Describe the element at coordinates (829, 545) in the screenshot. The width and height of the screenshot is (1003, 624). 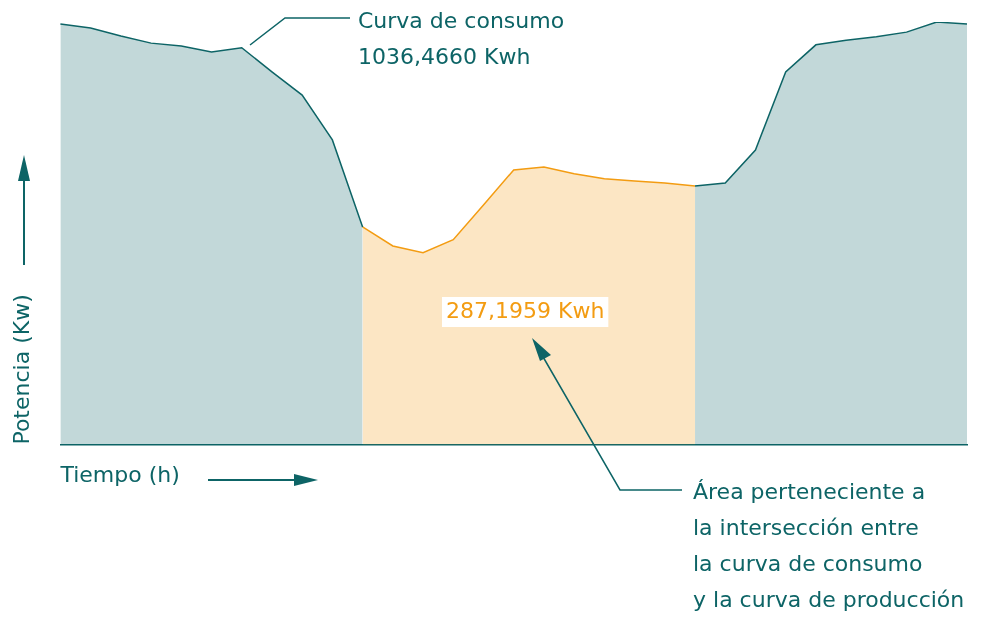
I see `text: Área perteneciente a la intersección entre la curva de consumo y la curva de producción` at that location.